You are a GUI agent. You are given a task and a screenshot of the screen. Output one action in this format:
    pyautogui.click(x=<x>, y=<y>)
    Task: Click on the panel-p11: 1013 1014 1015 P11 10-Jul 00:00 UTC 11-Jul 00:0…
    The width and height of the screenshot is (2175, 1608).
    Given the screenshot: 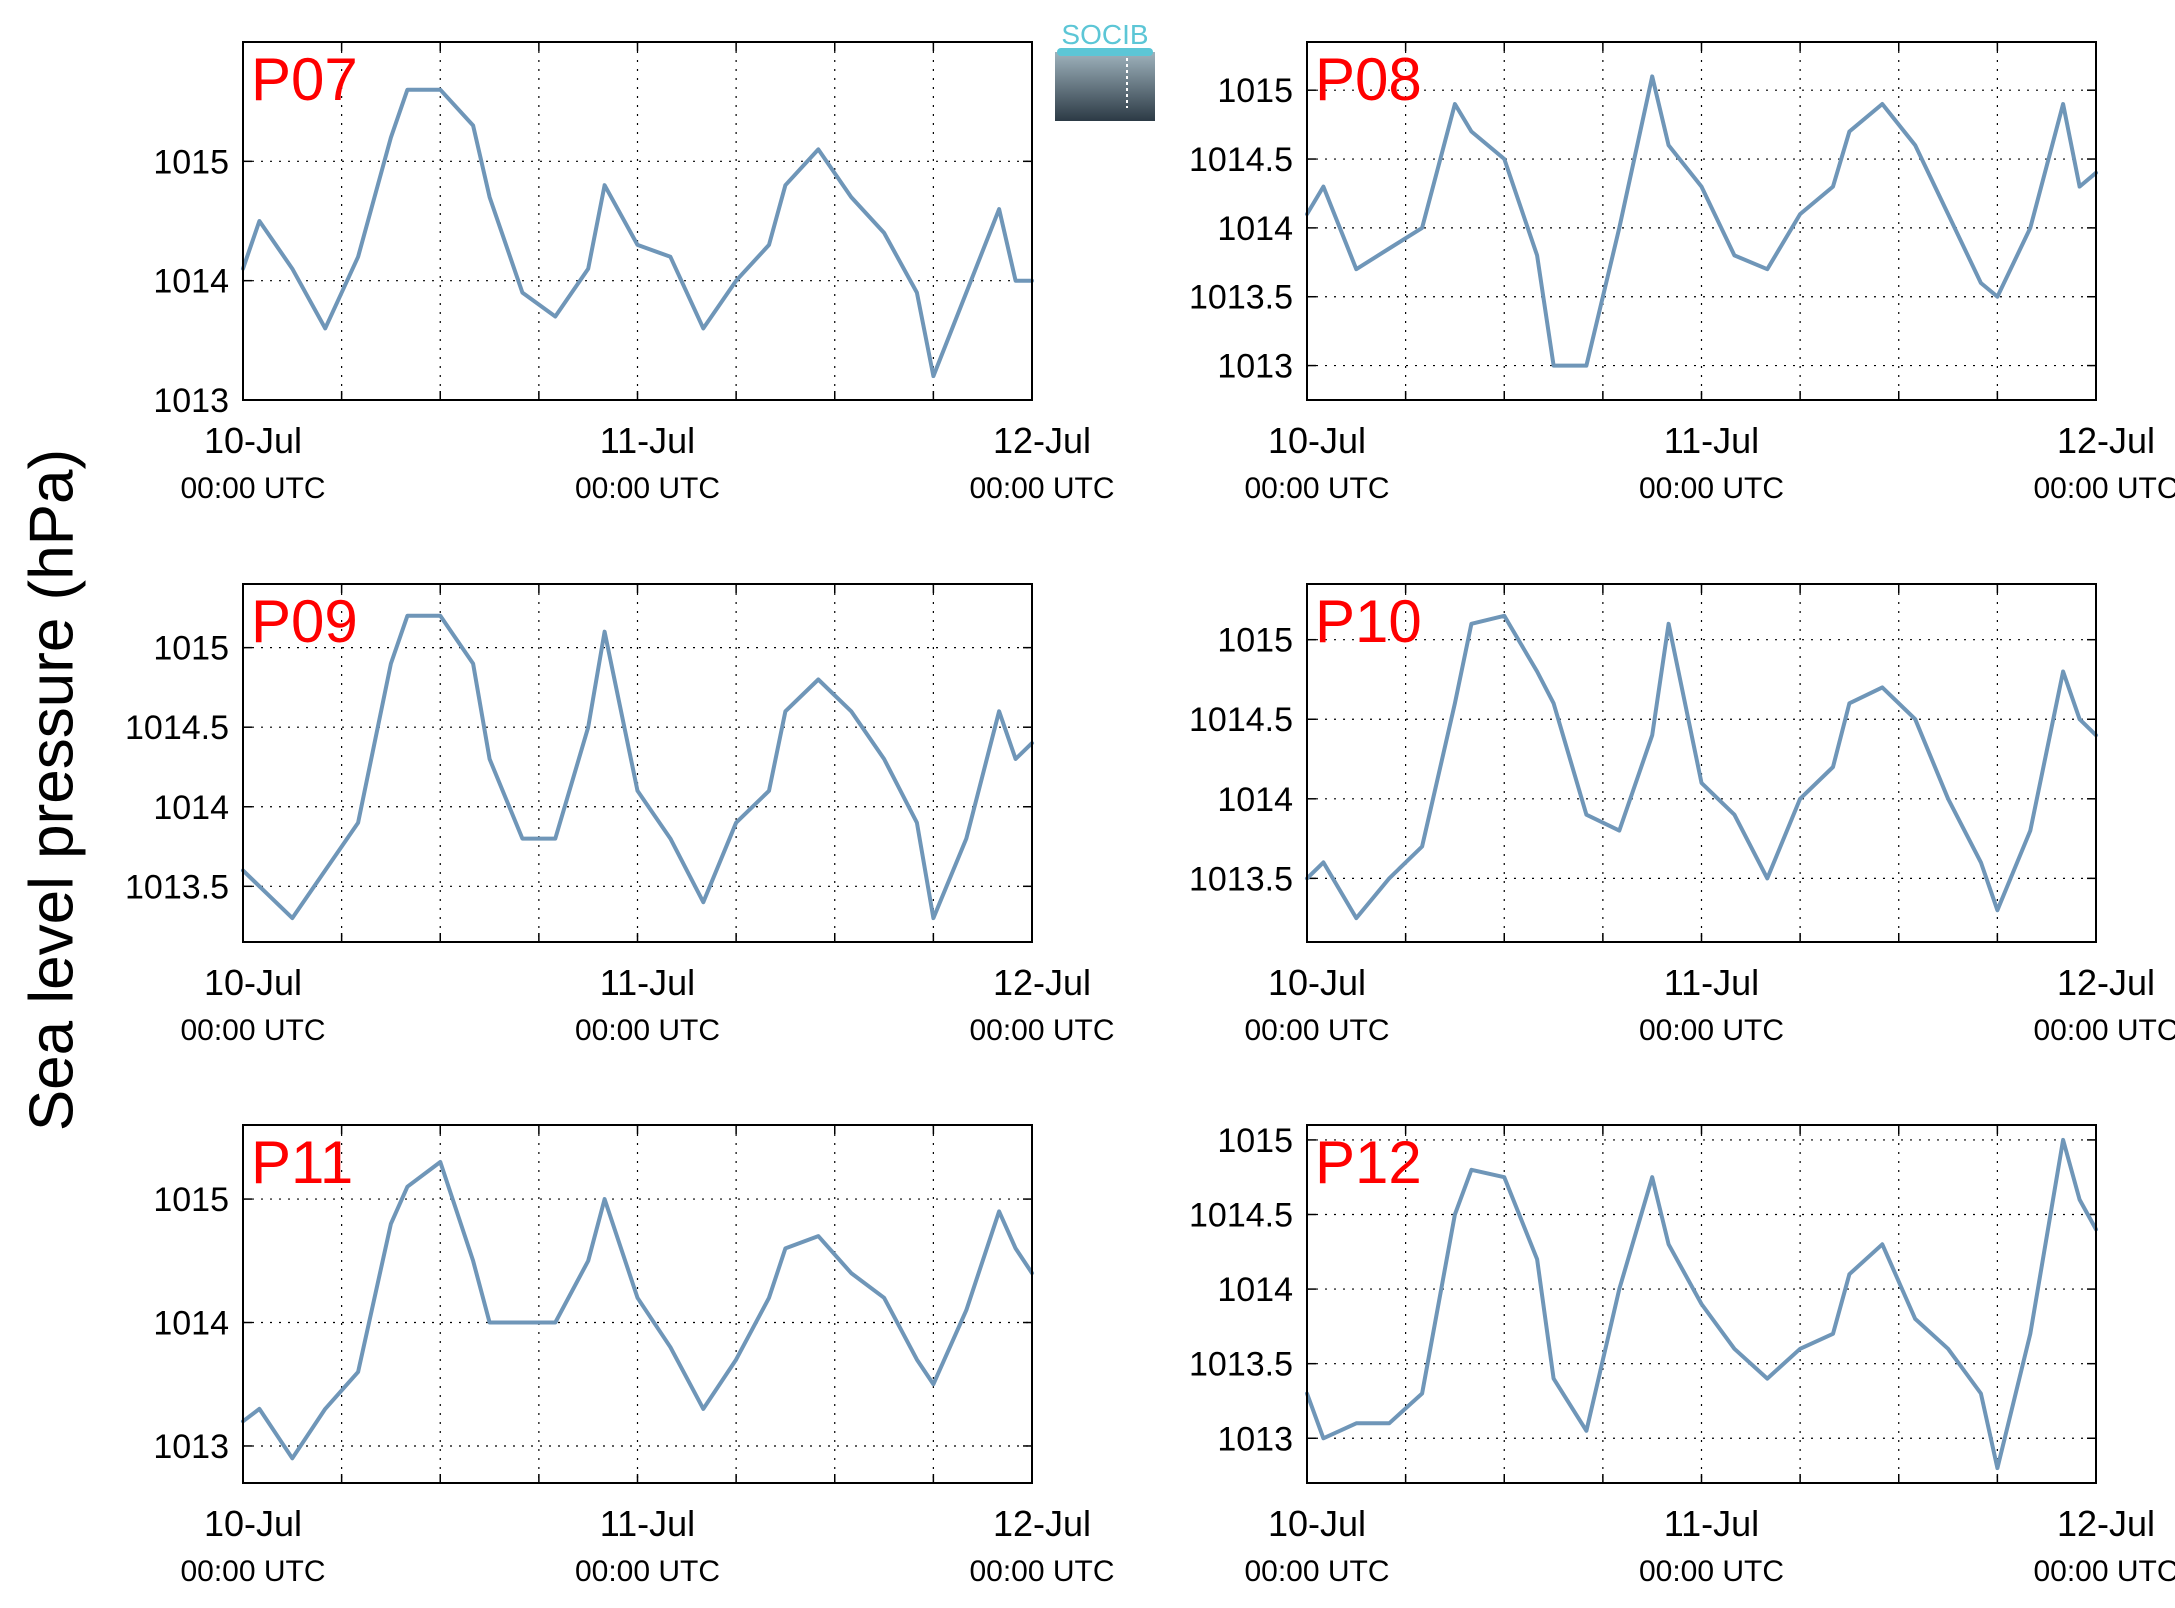 What is the action you would take?
    pyautogui.click(x=634, y=1356)
    